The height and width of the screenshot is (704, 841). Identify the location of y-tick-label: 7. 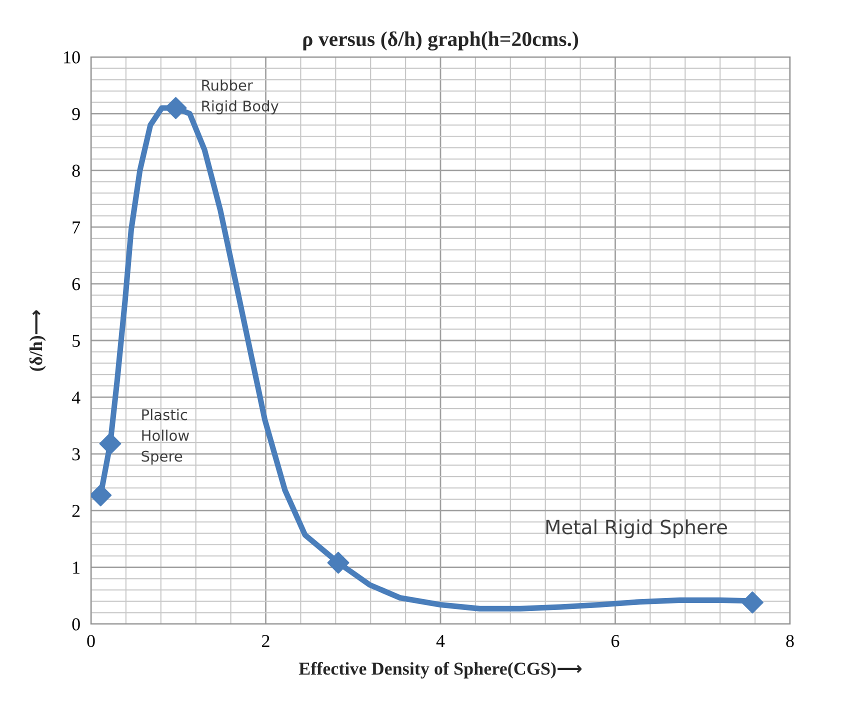
(76, 228).